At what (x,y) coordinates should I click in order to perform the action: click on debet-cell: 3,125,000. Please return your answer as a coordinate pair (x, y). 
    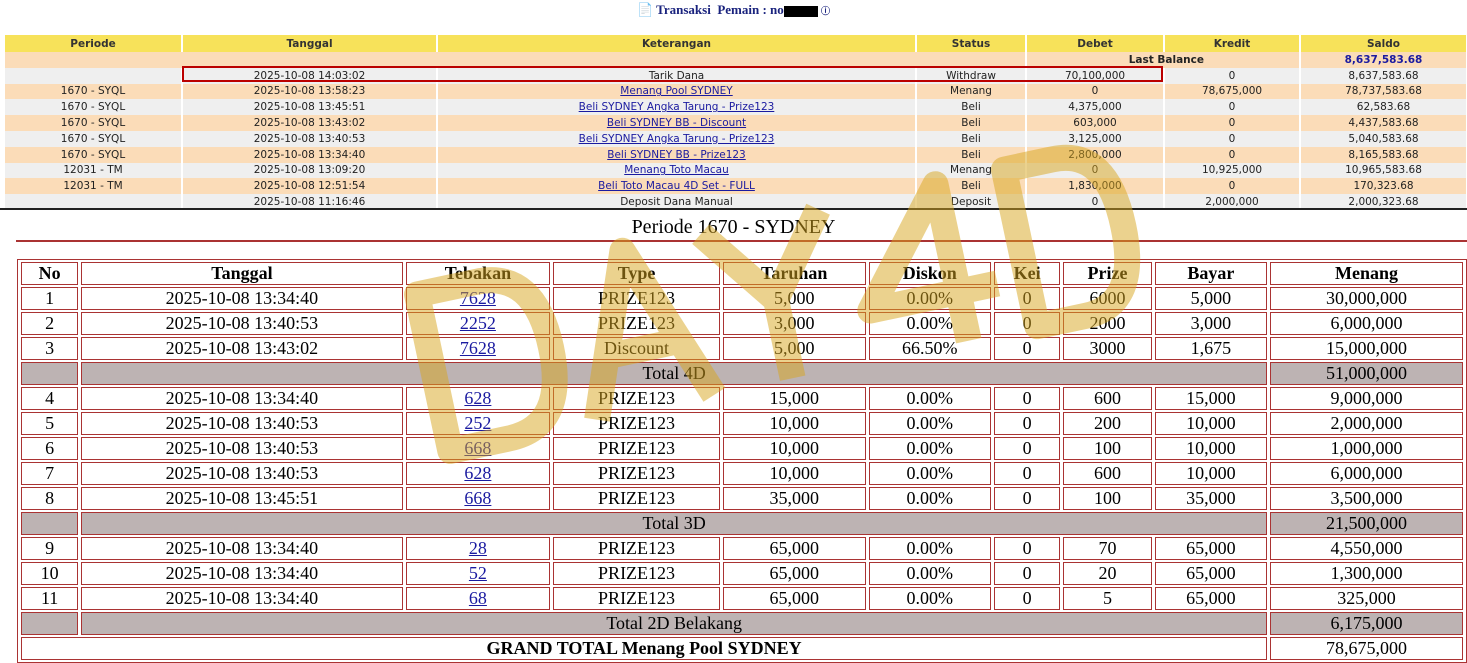
    Looking at the image, I should click on (1095, 138).